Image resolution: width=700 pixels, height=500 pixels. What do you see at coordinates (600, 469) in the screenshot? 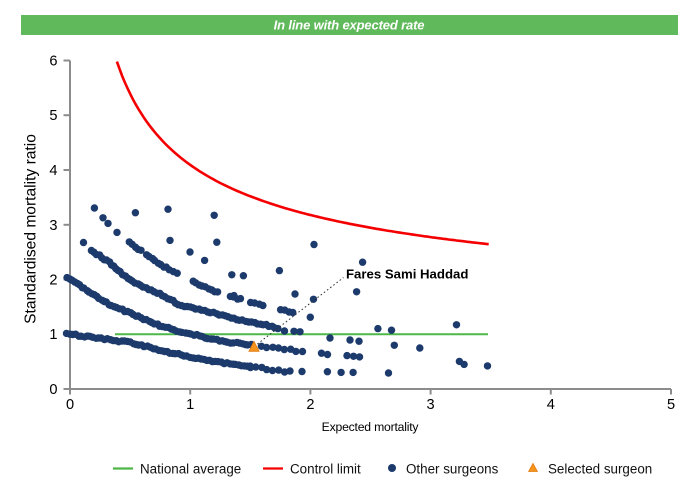
I see `svg-text: Selected surgeon` at bounding box center [600, 469].